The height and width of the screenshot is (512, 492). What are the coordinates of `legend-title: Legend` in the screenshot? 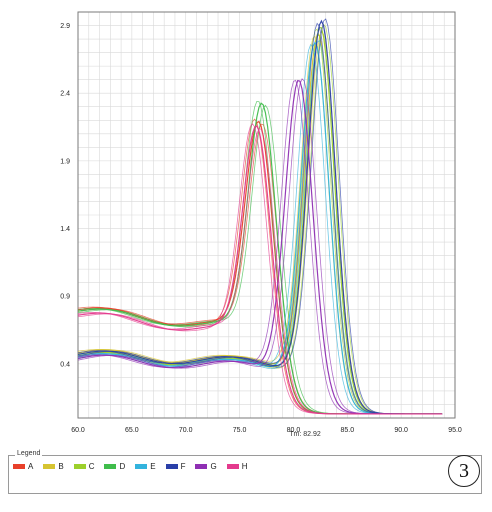 It's located at (29, 453).